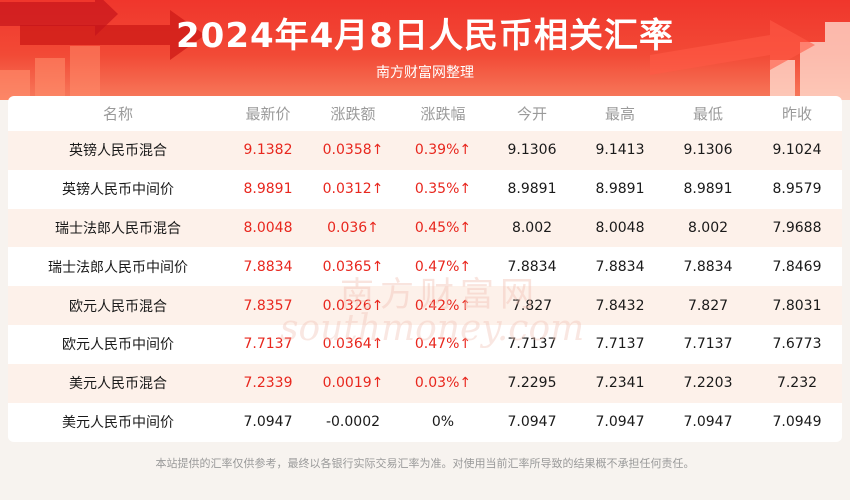 This screenshot has width=850, height=500. I want to click on cell-change-pct: 0.35%↑, so click(443, 189).